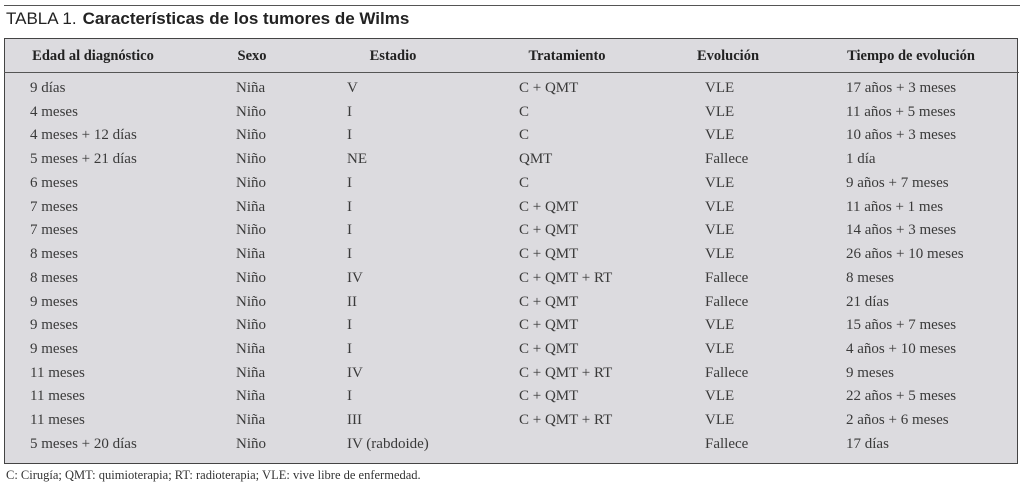 The image size is (1024, 485). Describe the element at coordinates (354, 420) in the screenshot. I see `table-cell: III` at that location.